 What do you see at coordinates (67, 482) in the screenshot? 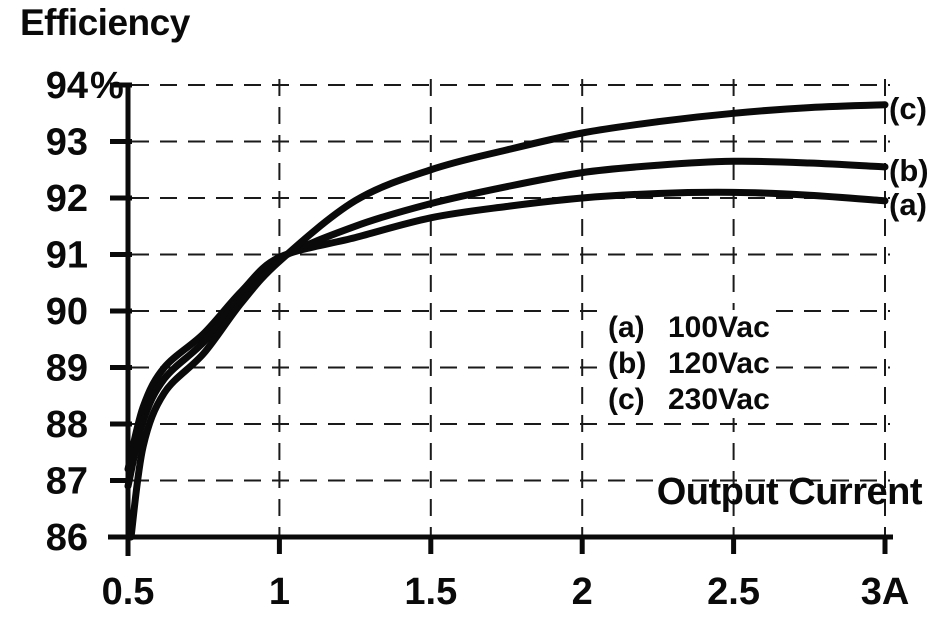
I see `y-tick-label: 87` at bounding box center [67, 482].